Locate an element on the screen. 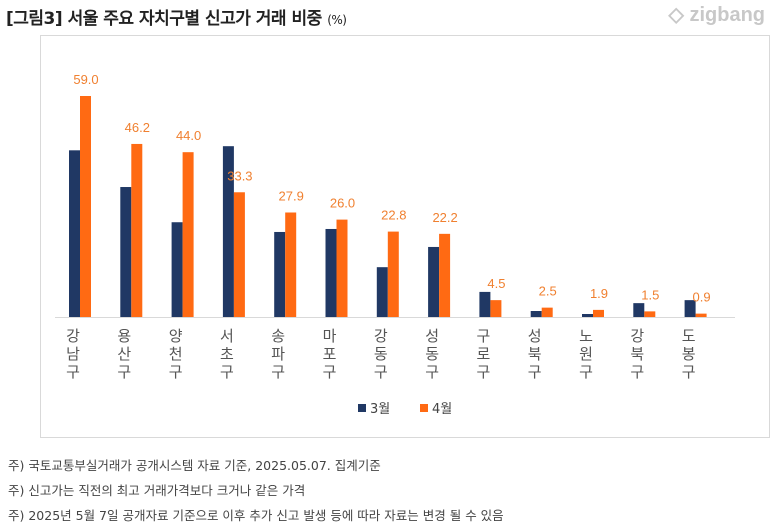 The image size is (779, 531). category-label: 마 is located at coordinates (330, 336).